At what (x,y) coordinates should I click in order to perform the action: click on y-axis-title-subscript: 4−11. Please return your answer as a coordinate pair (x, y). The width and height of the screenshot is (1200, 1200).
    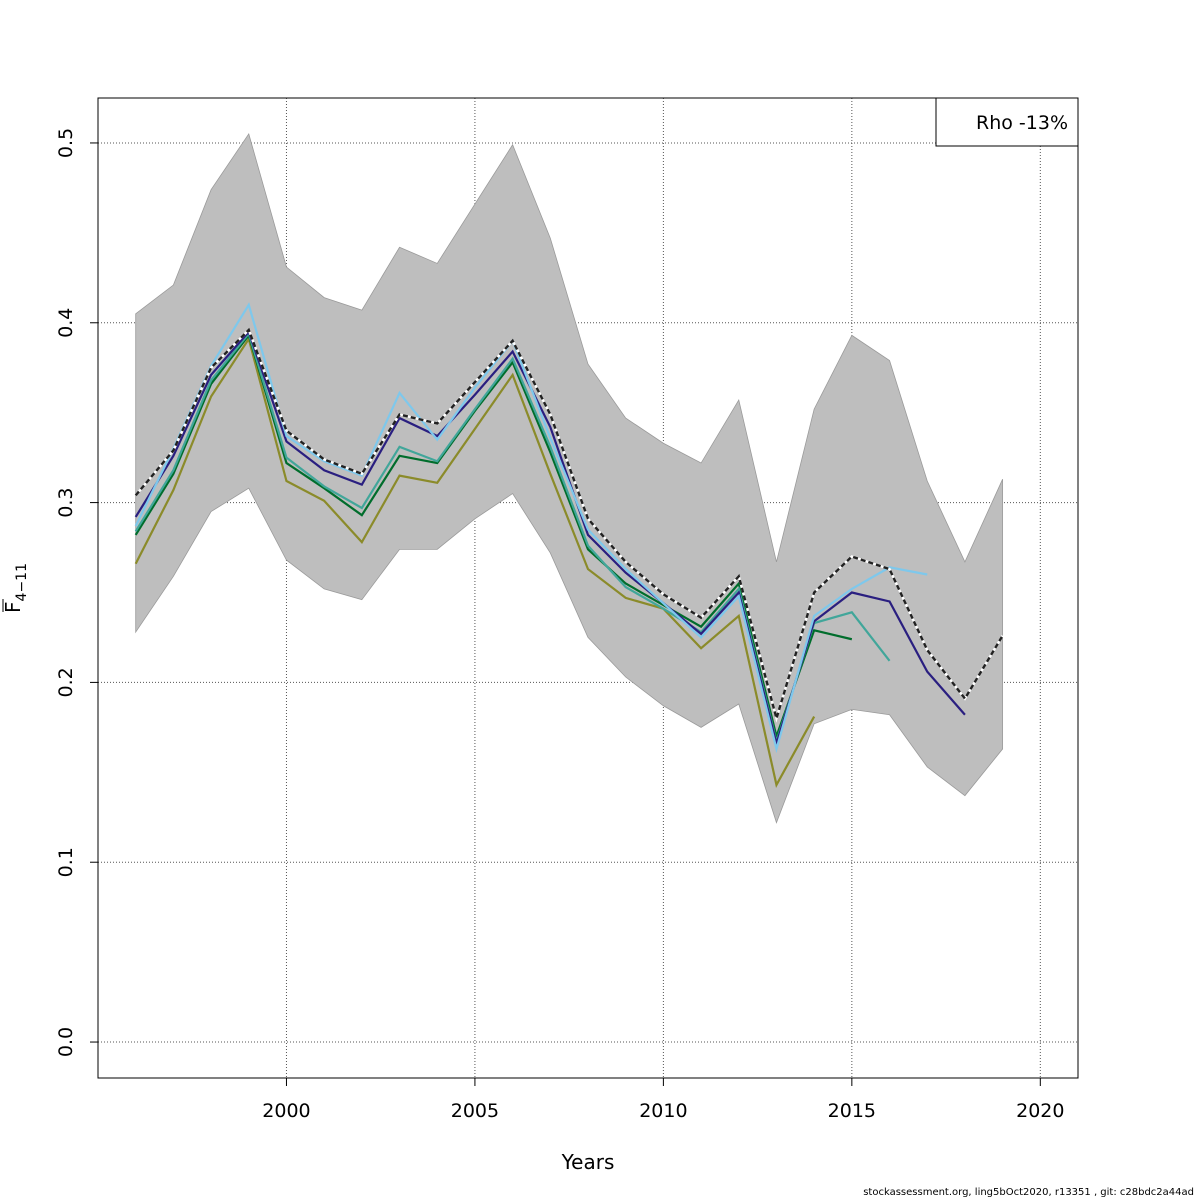
    Looking at the image, I should click on (22, 582).